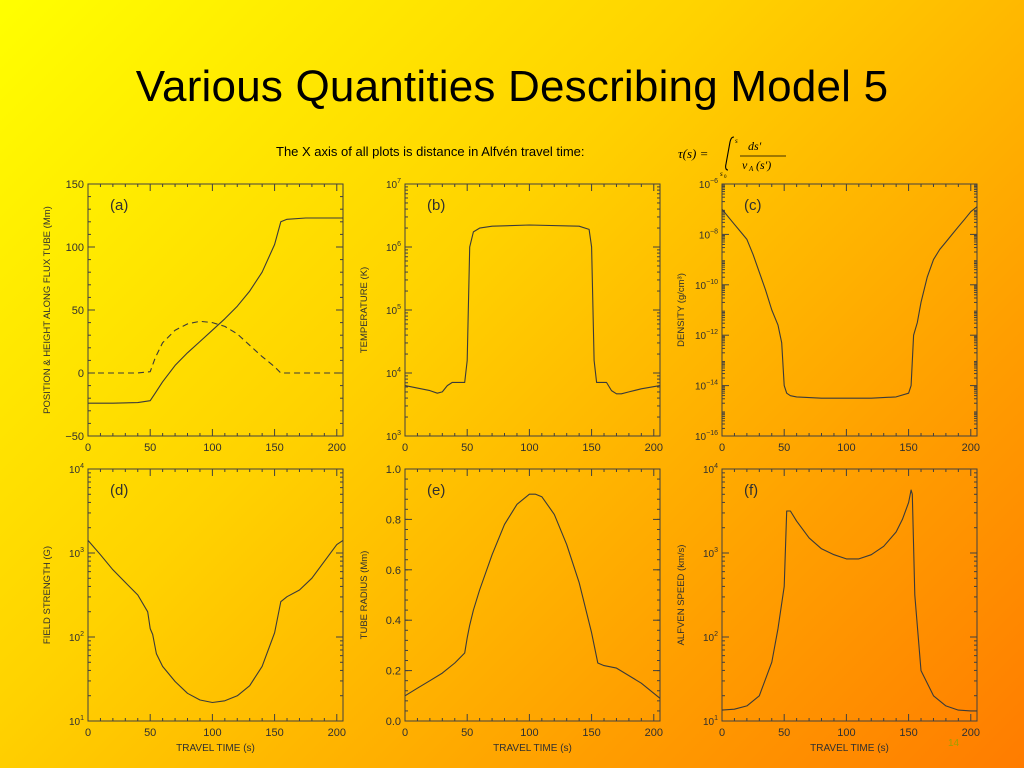 The width and height of the screenshot is (1024, 768). I want to click on y-tick-label: 10−14, so click(706, 386).